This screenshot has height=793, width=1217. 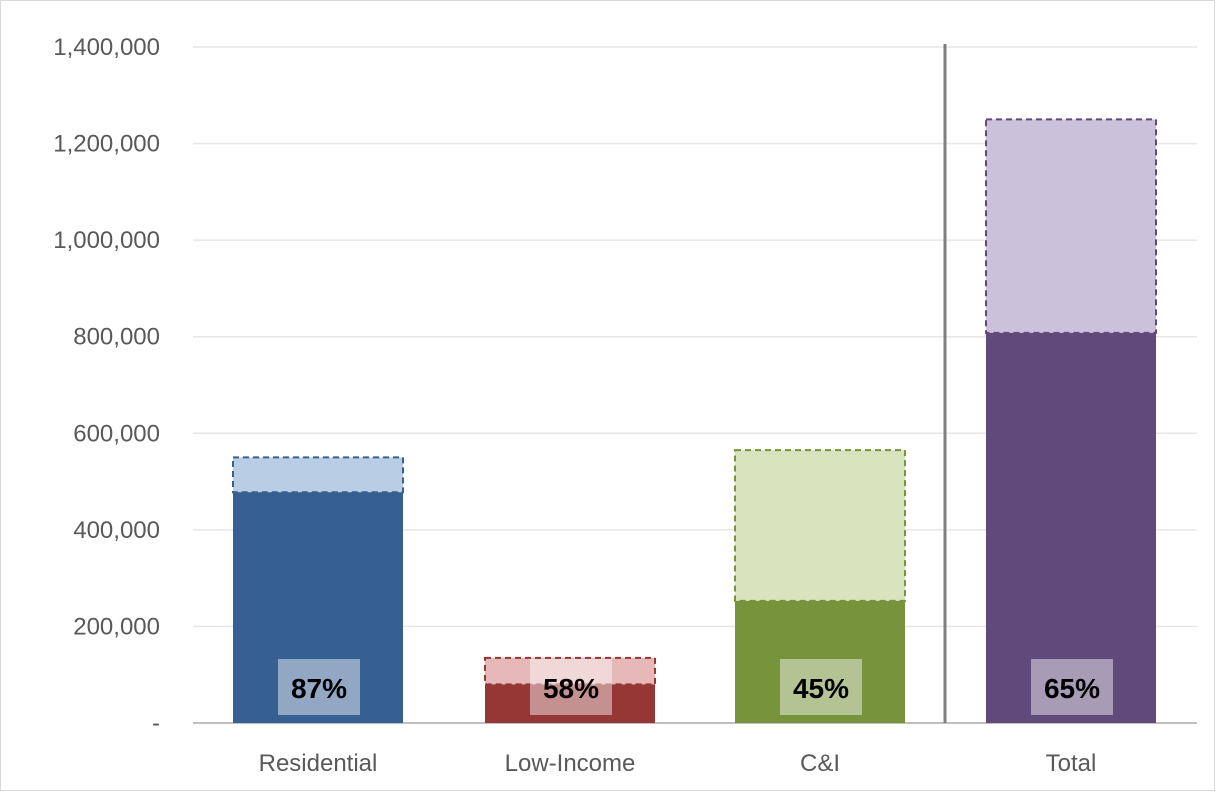 What do you see at coordinates (116, 337) in the screenshot?
I see `y-tick-label: 800,000` at bounding box center [116, 337].